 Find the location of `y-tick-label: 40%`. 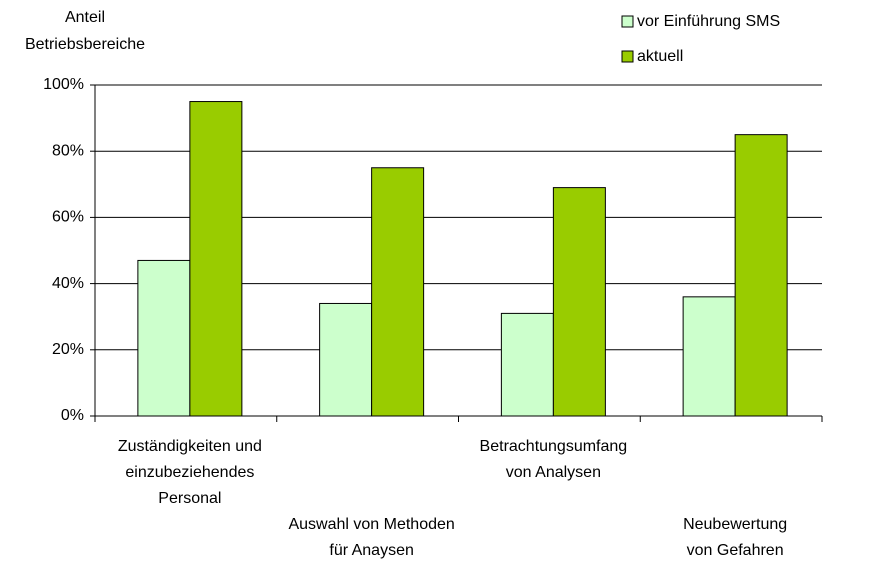

y-tick-label: 40% is located at coordinates (68, 283).